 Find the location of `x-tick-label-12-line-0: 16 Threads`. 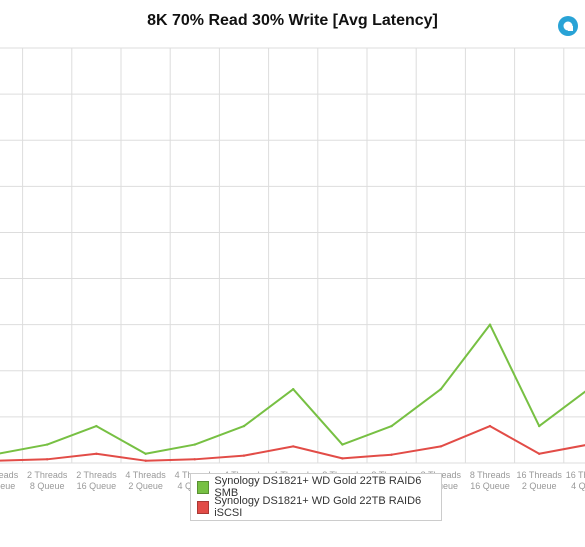

x-tick-label-12-line-0: 16 Threads is located at coordinates (575, 475).